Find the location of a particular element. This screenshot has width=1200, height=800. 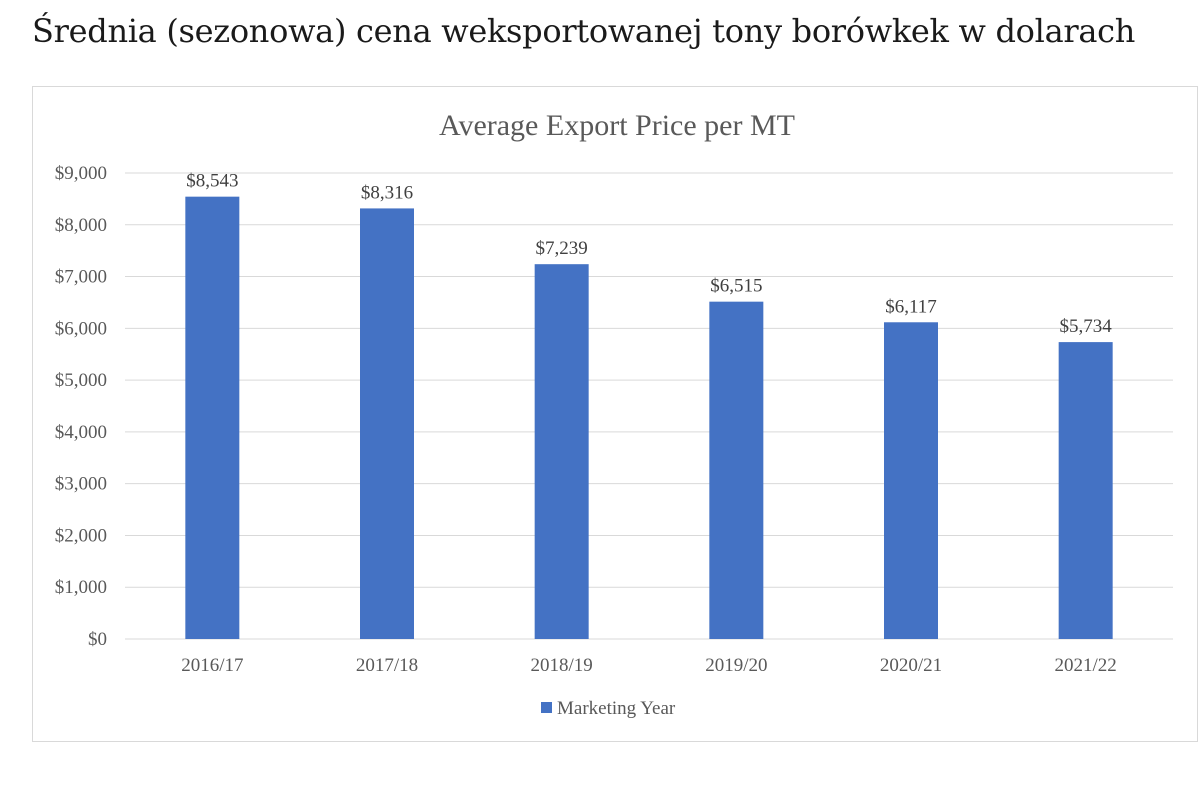

chart-title: Average Export Price per MT is located at coordinates (617, 125).